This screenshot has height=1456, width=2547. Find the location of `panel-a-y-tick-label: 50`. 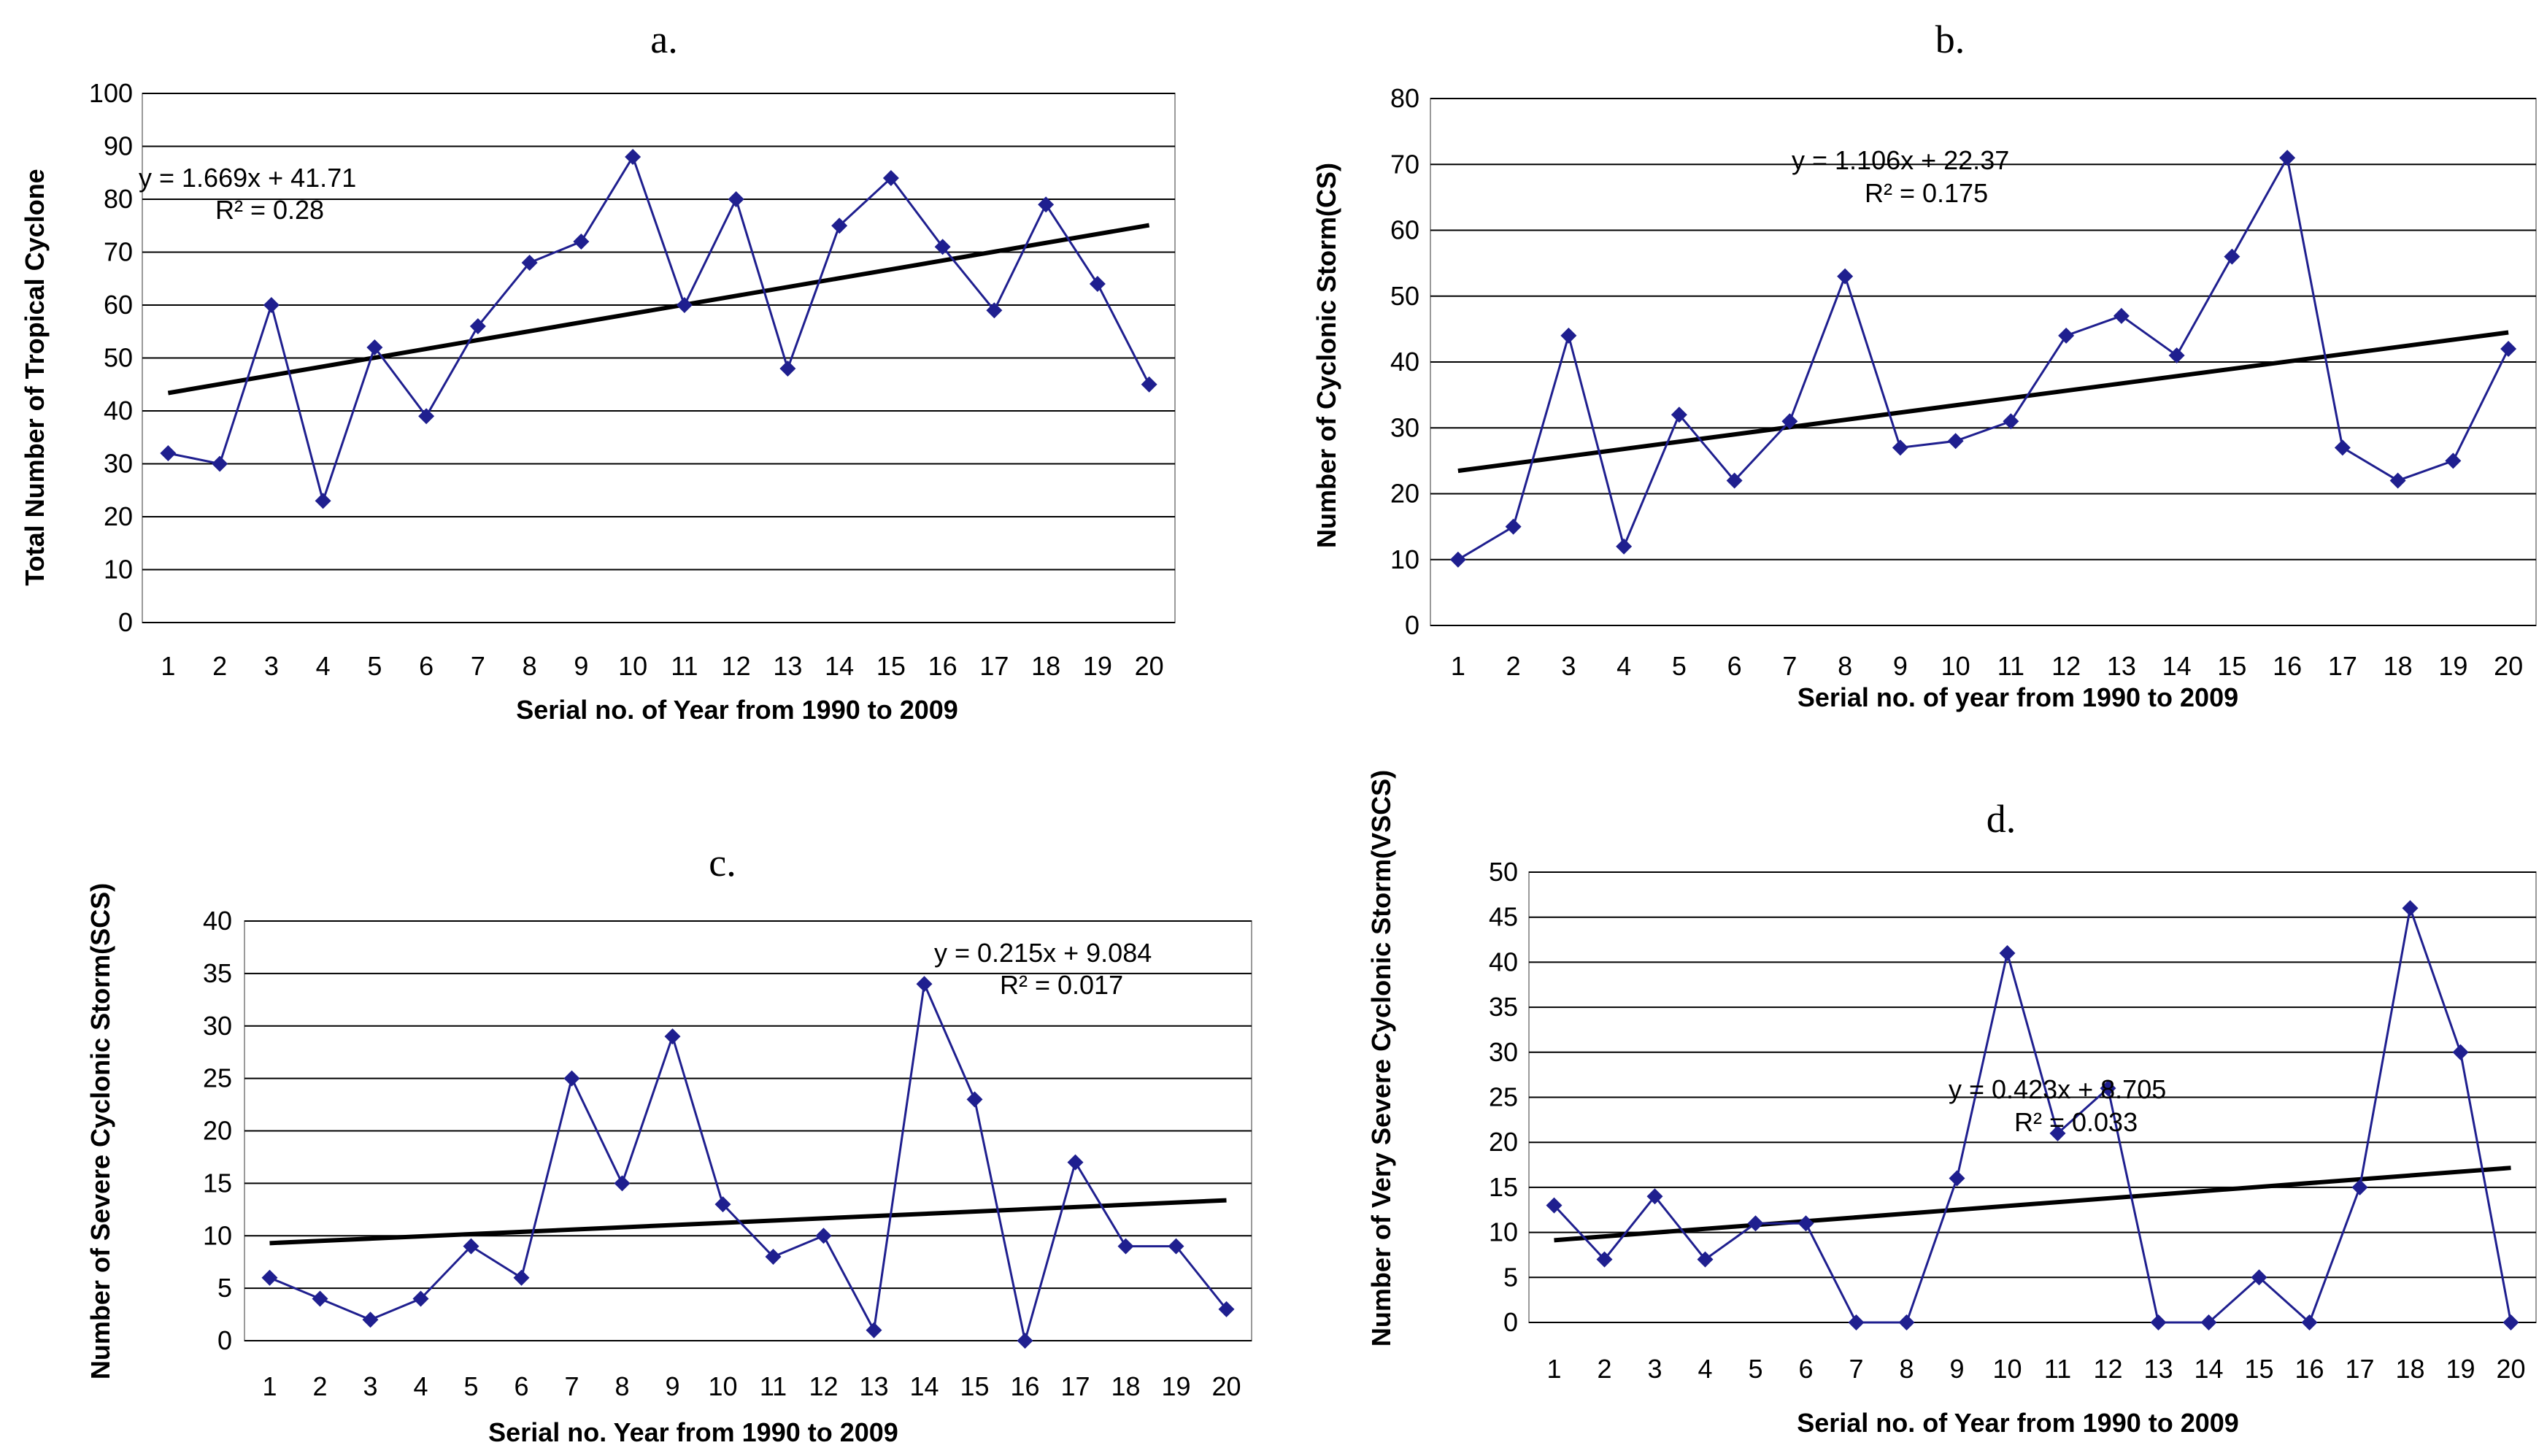

panel-a-y-tick-label: 50 is located at coordinates (118, 358).